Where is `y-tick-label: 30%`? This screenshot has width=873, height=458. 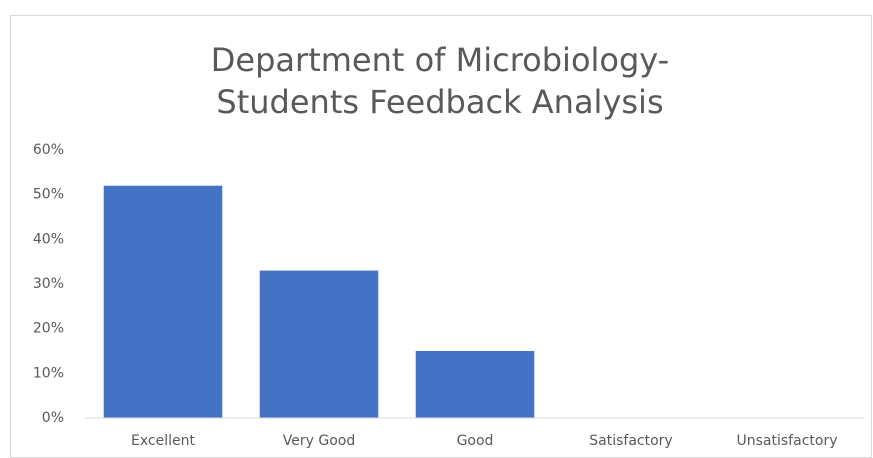
y-tick-label: 30% is located at coordinates (48, 284).